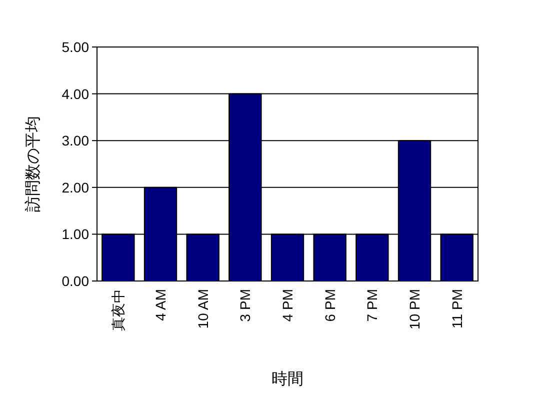  I want to click on x-tick-label: 7 PM, so click(372, 305).